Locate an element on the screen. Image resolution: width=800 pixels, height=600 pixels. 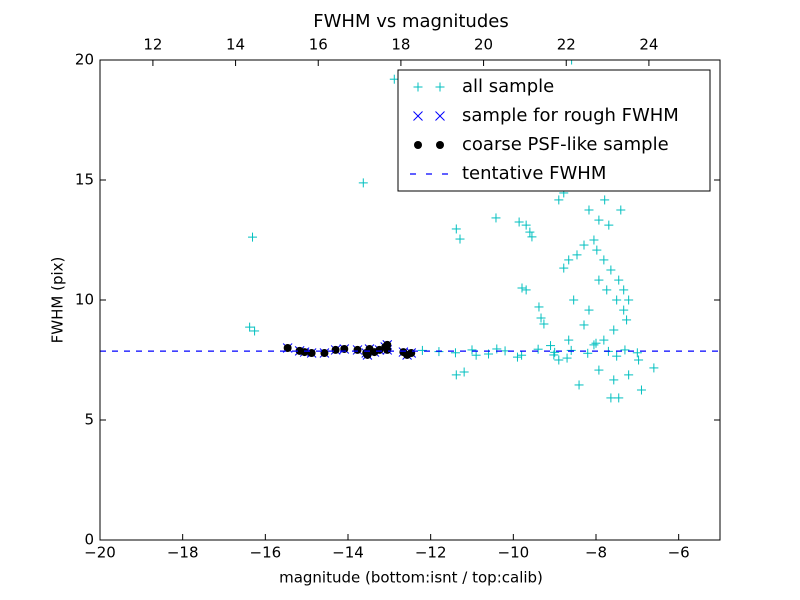
legend-box is located at coordinates (554, 130).